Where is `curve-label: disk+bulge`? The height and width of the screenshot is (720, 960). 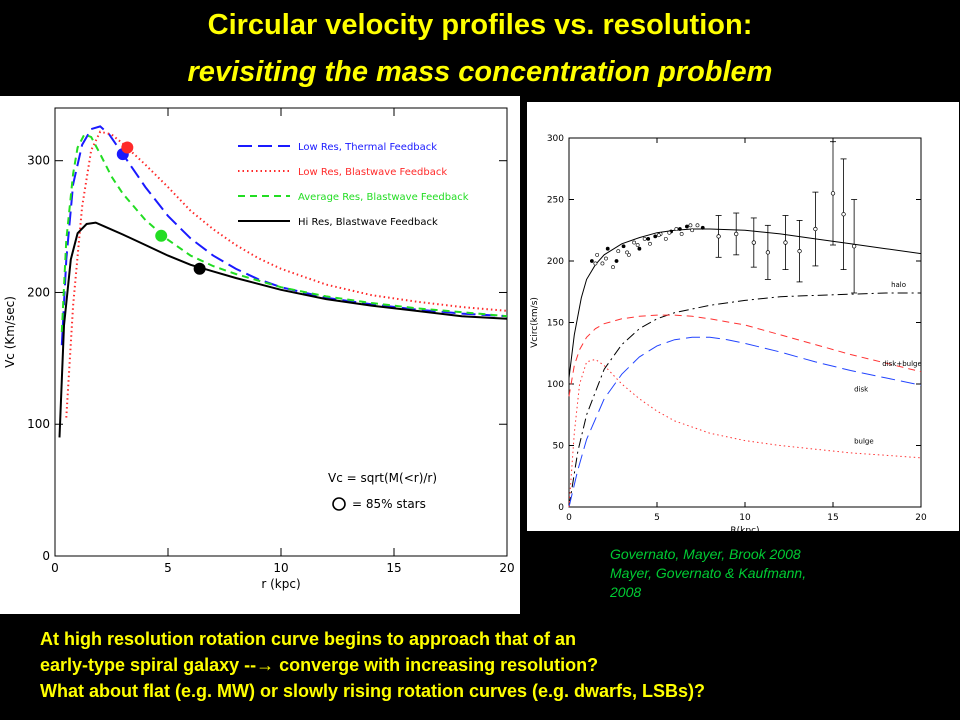
curve-label: disk+bulge is located at coordinates (902, 364).